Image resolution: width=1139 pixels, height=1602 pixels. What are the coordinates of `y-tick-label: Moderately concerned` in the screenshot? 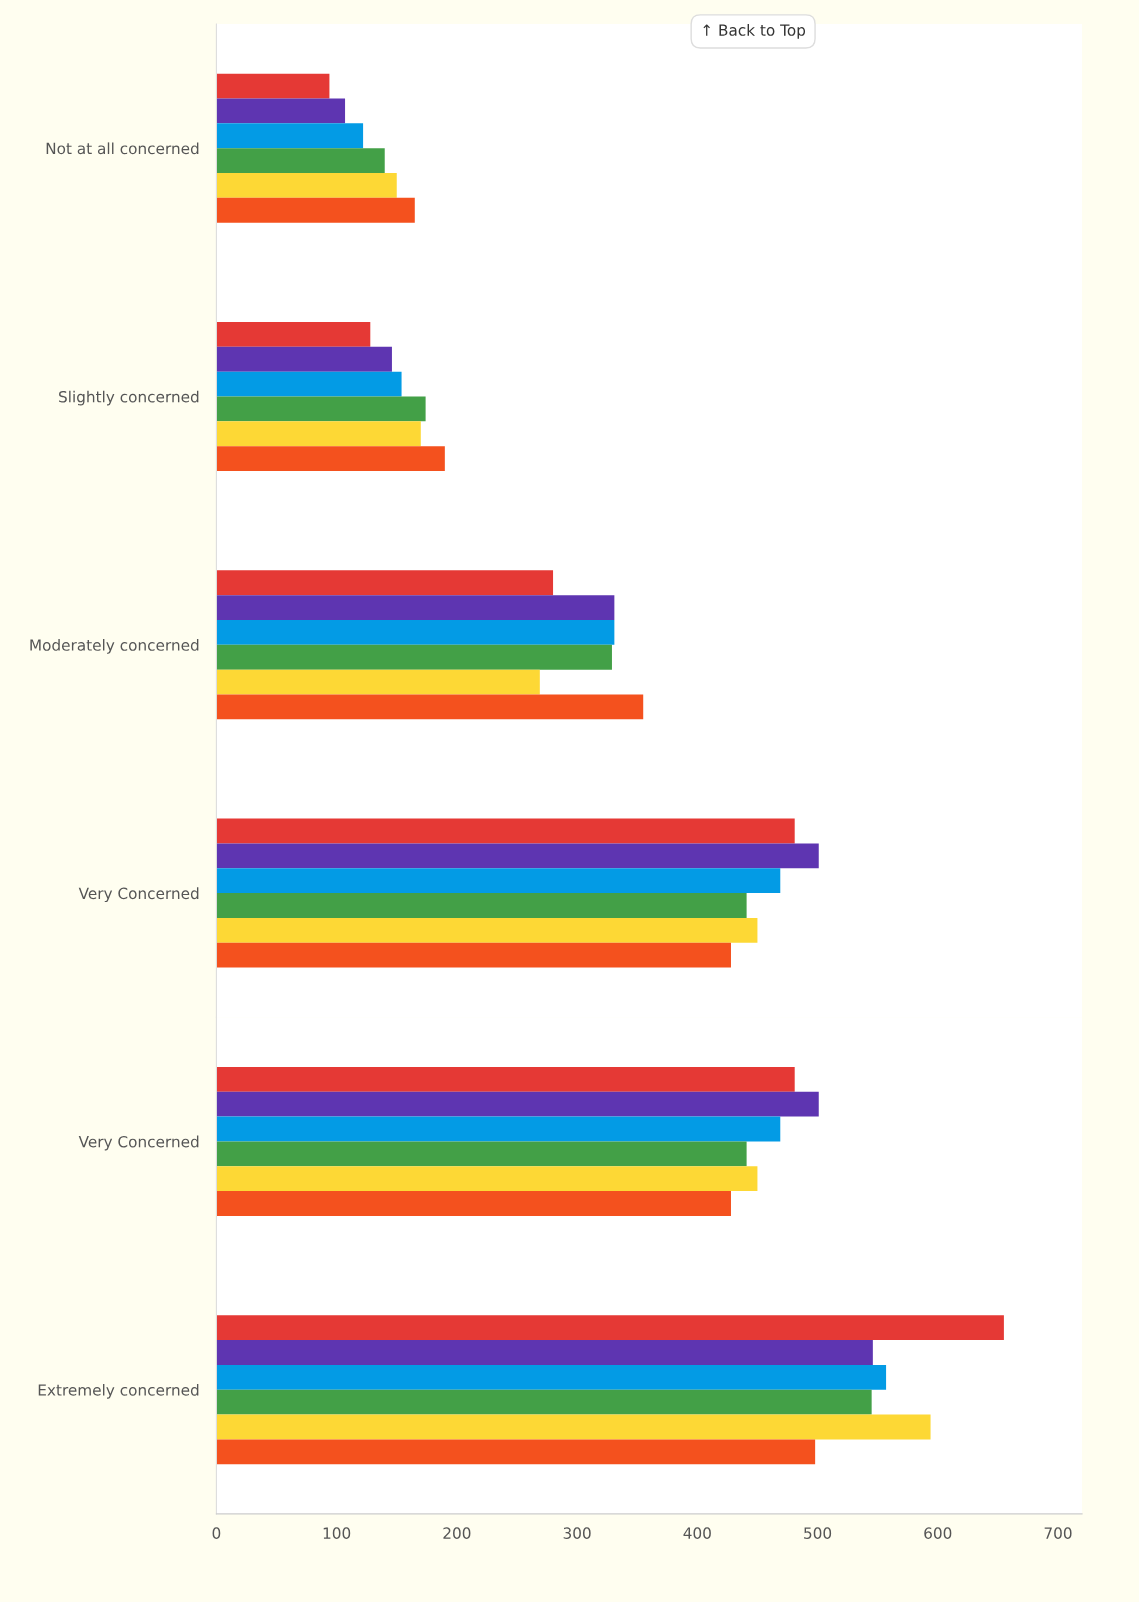 It's located at (114, 646).